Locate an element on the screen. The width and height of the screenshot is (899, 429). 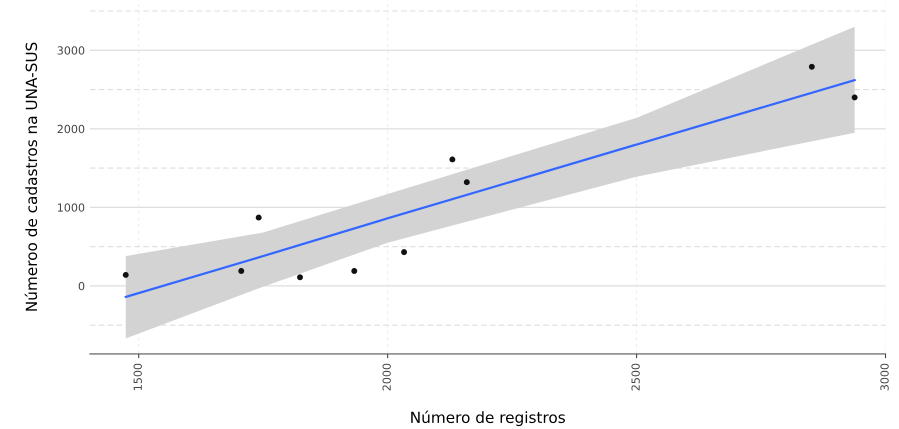
y-tick-label: 1000 is located at coordinates (71, 207).